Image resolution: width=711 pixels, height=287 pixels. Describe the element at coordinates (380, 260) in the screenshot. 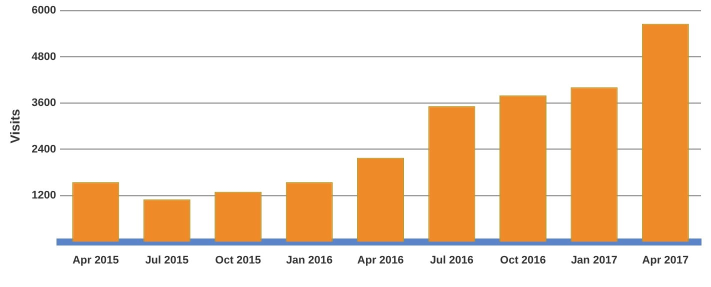

I see `x-tick-label: Apr 2016` at that location.